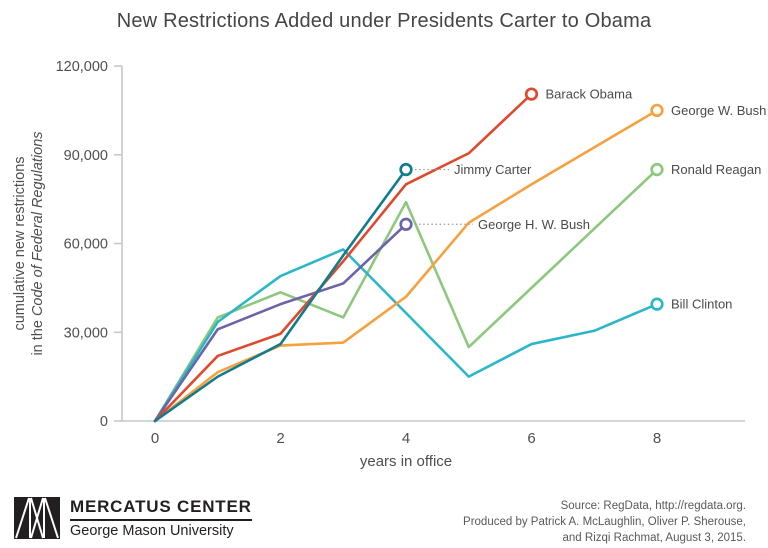 This screenshot has width=768, height=548. Describe the element at coordinates (718, 110) in the screenshot. I see `series-label-george-w-bush: George W. Bush` at that location.